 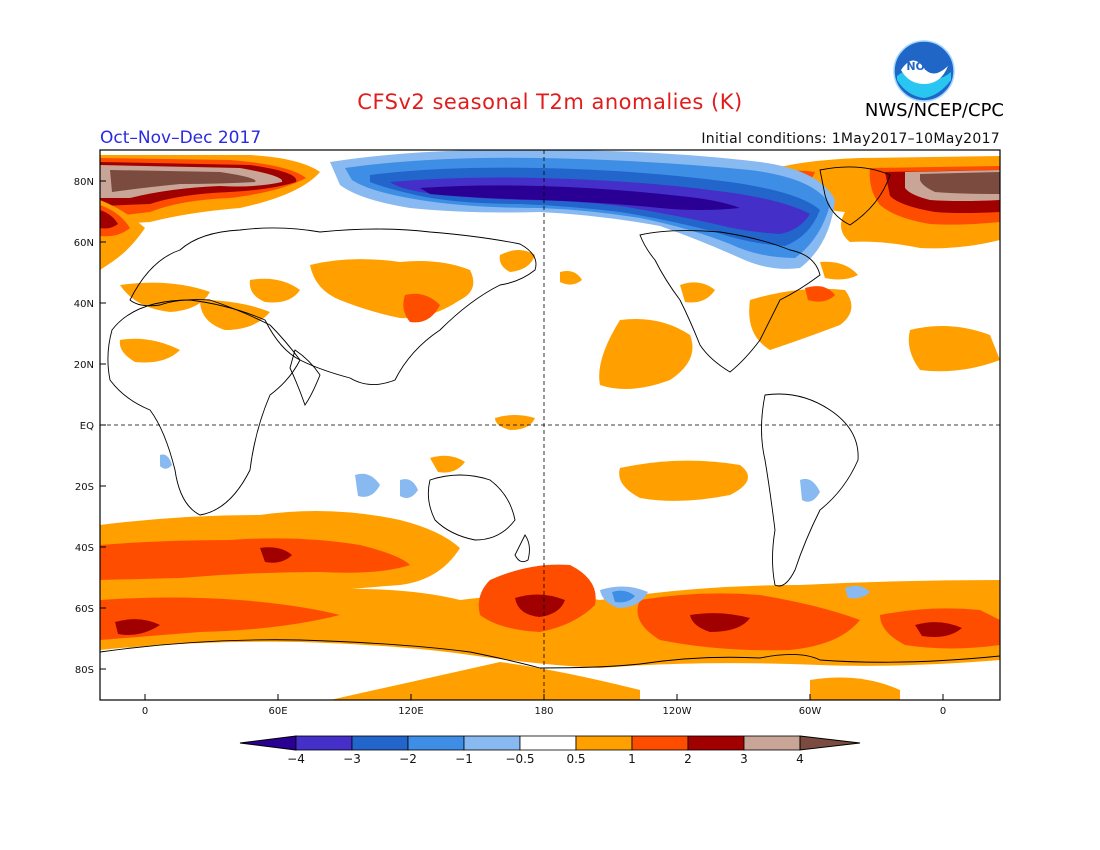 I want to click on colorbar-label: 4, so click(x=800, y=759).